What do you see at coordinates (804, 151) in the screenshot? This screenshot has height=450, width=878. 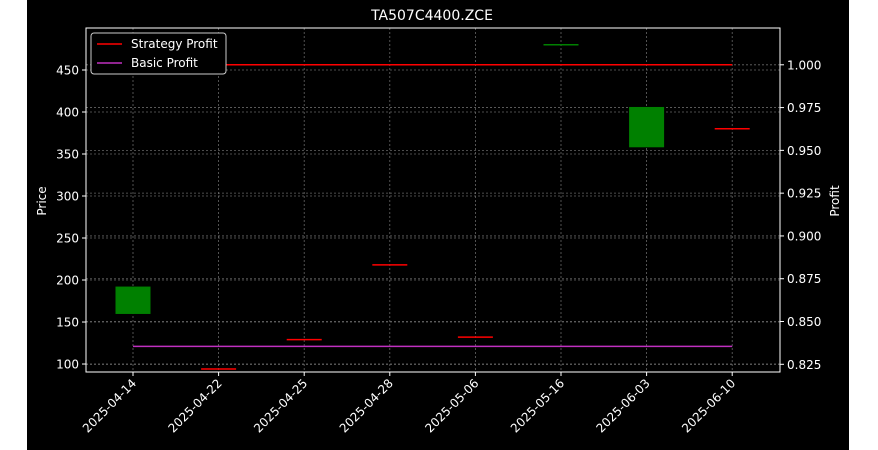 I see `y2-tick-label: 0.950` at bounding box center [804, 151].